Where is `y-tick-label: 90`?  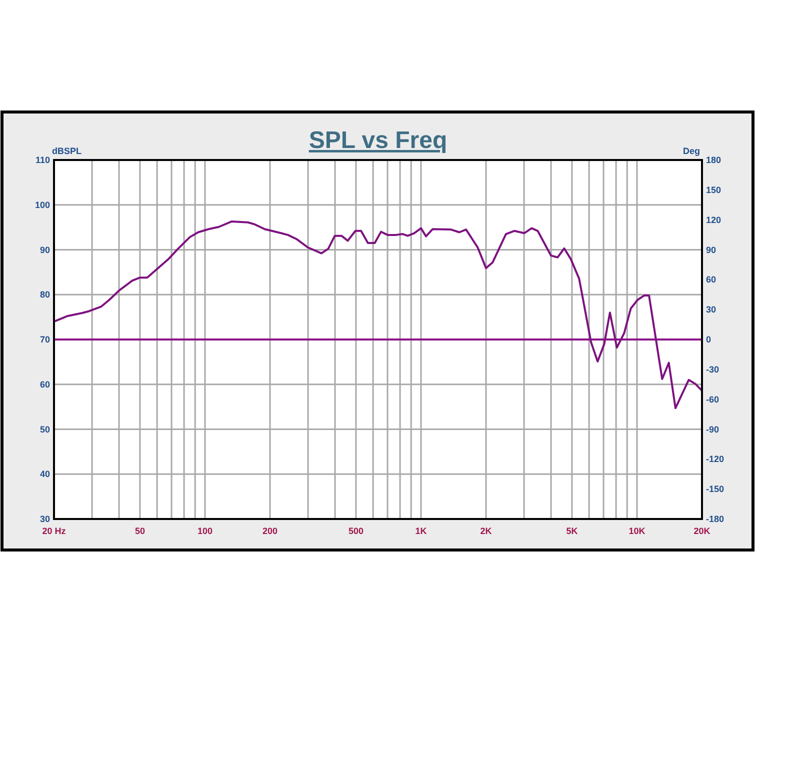 y-tick-label: 90 is located at coordinates (45, 249).